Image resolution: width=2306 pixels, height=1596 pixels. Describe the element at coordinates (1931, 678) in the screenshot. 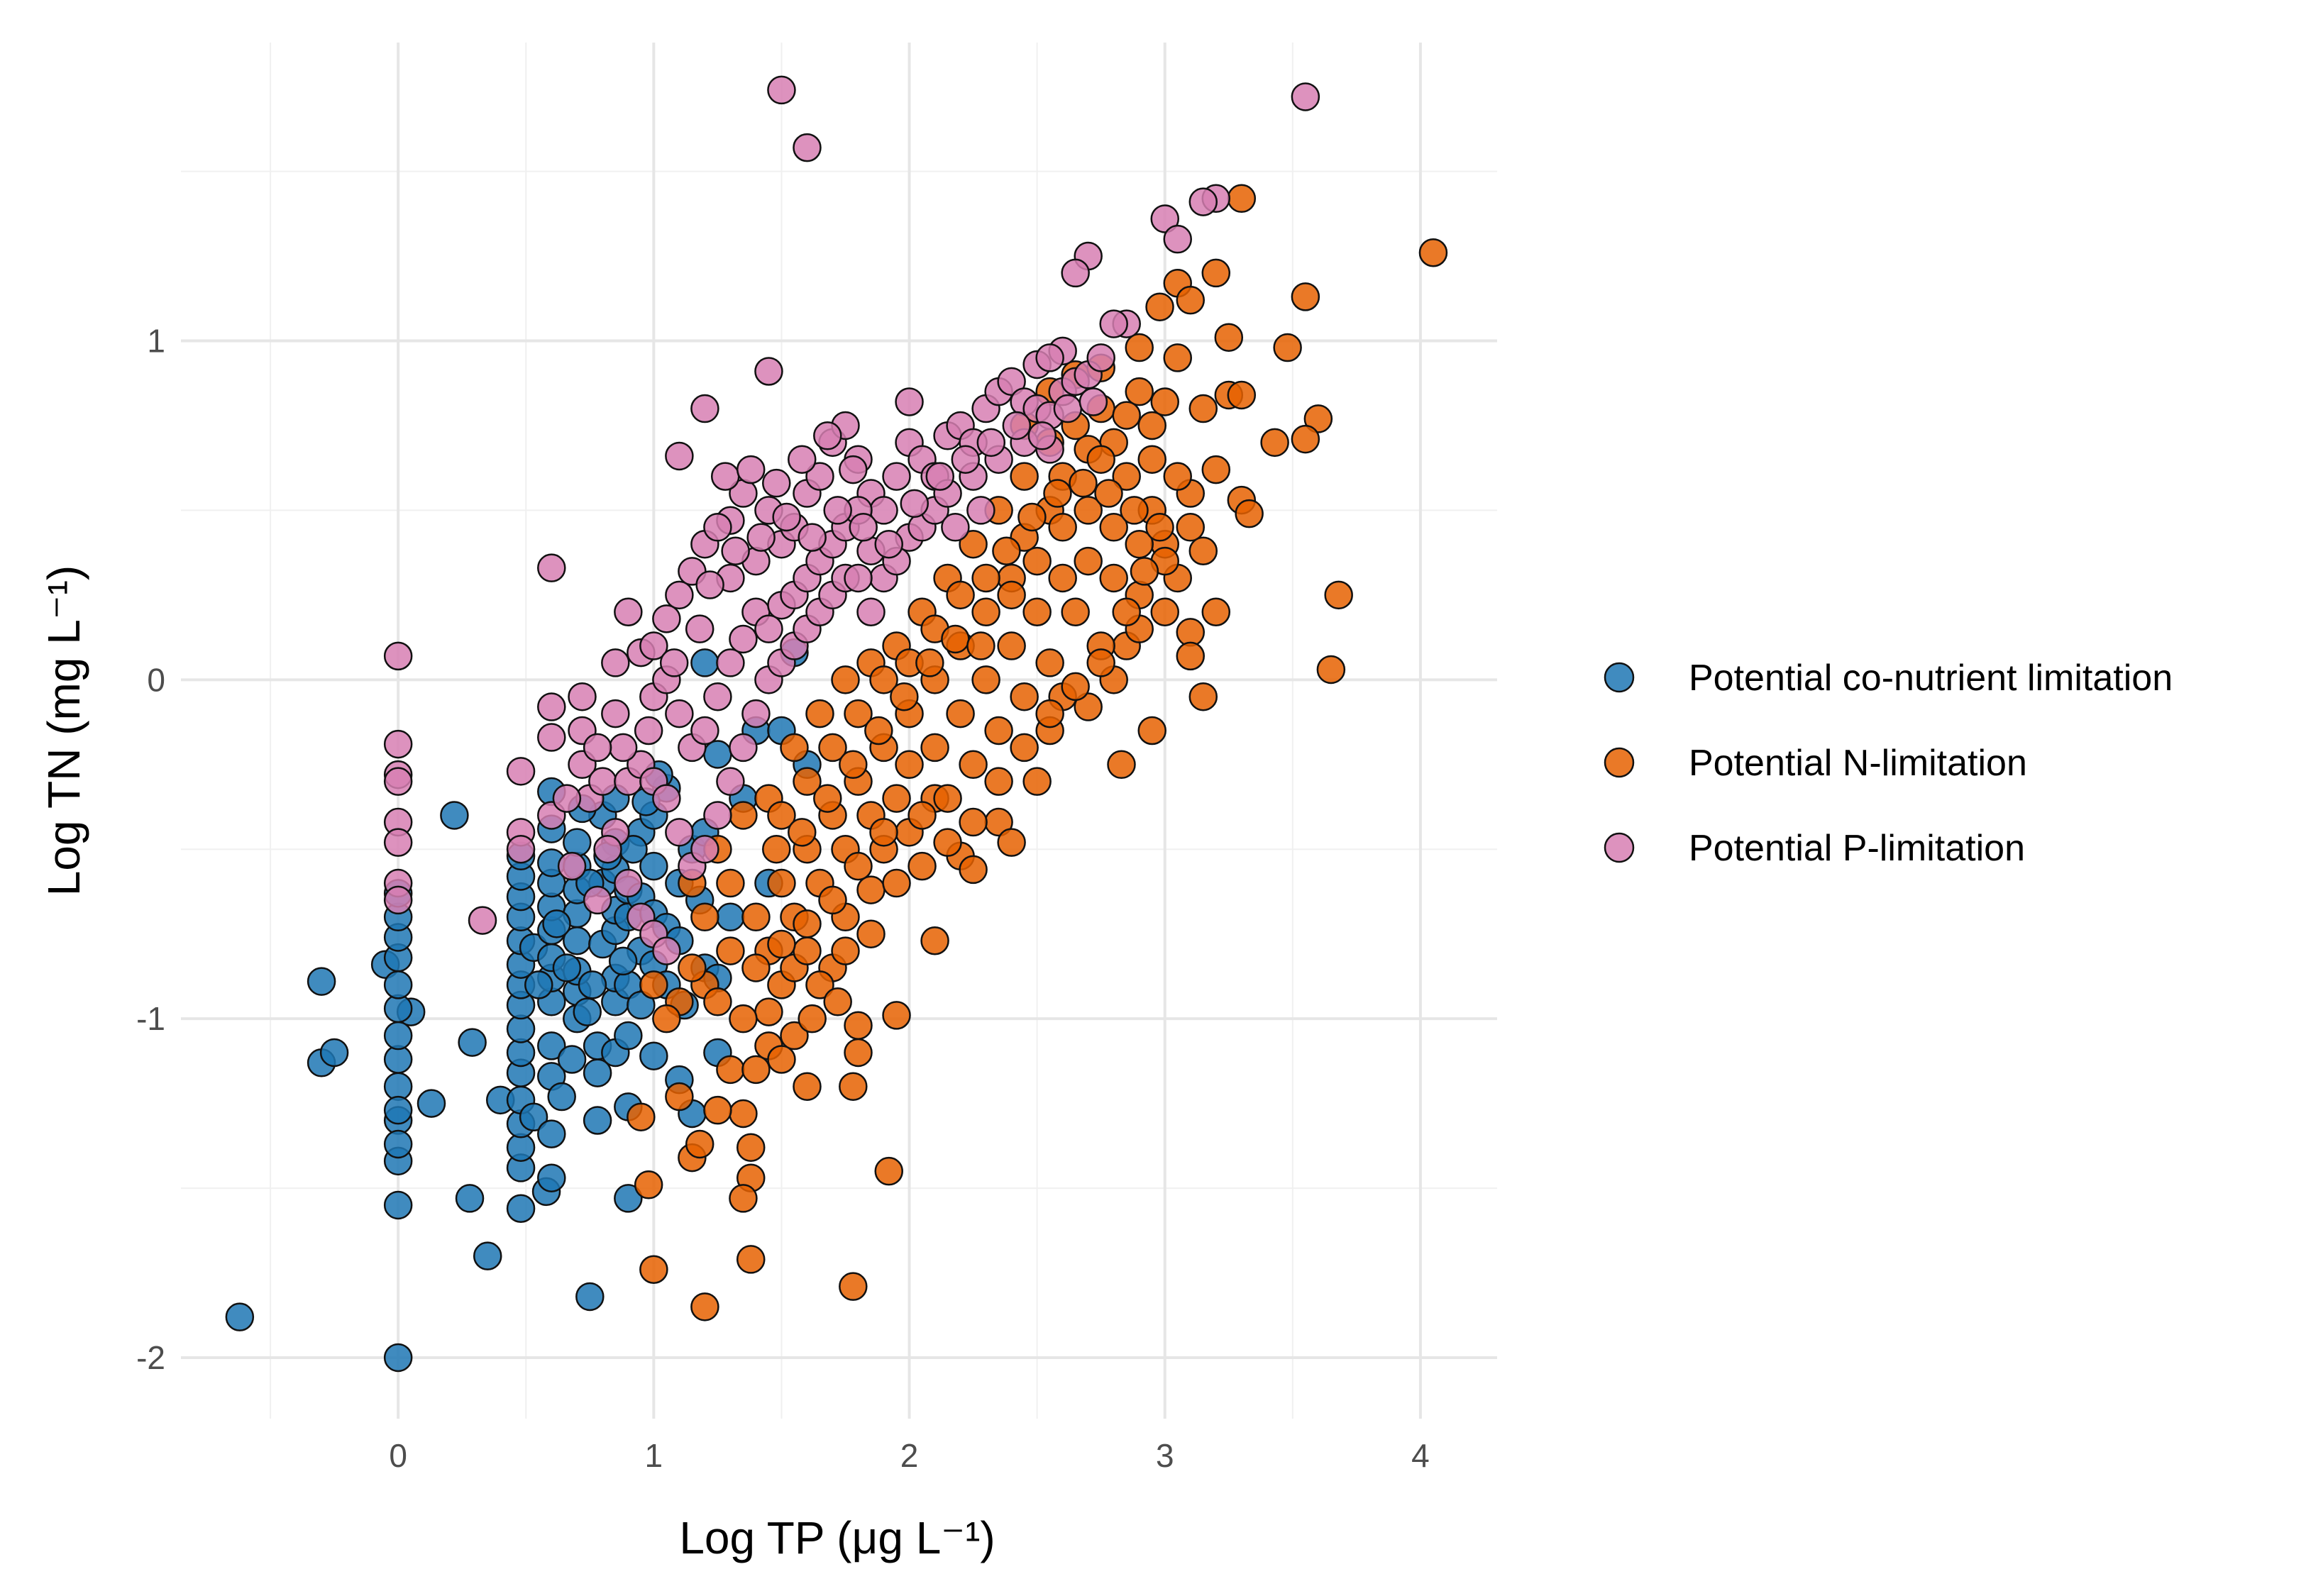

I see `legend-label: Potential co-nutrient limitation` at that location.